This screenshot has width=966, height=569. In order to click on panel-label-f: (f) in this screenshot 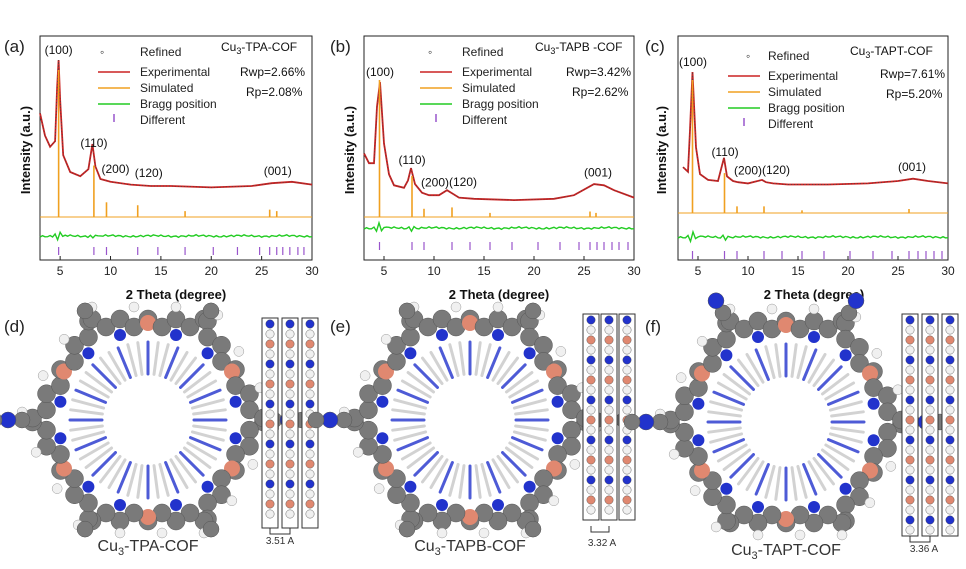, I will do `click(653, 326)`.